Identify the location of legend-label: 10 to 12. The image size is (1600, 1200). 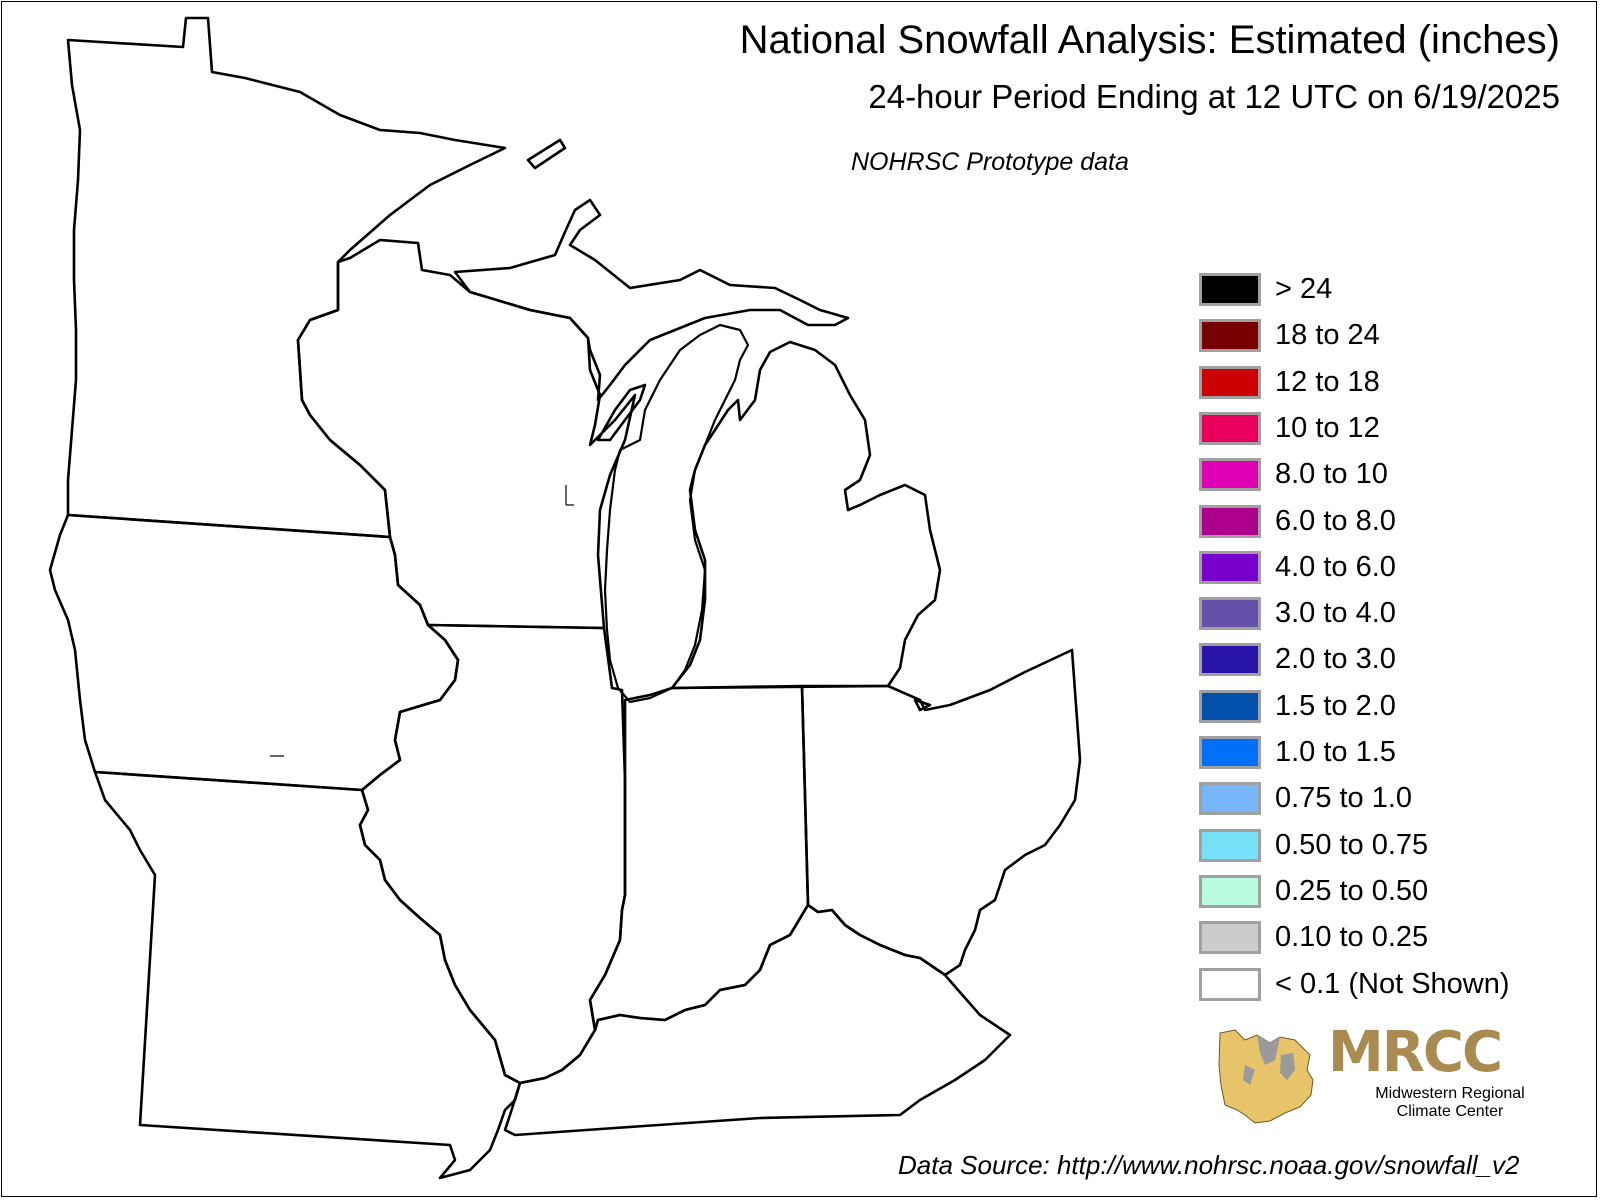
(1327, 427).